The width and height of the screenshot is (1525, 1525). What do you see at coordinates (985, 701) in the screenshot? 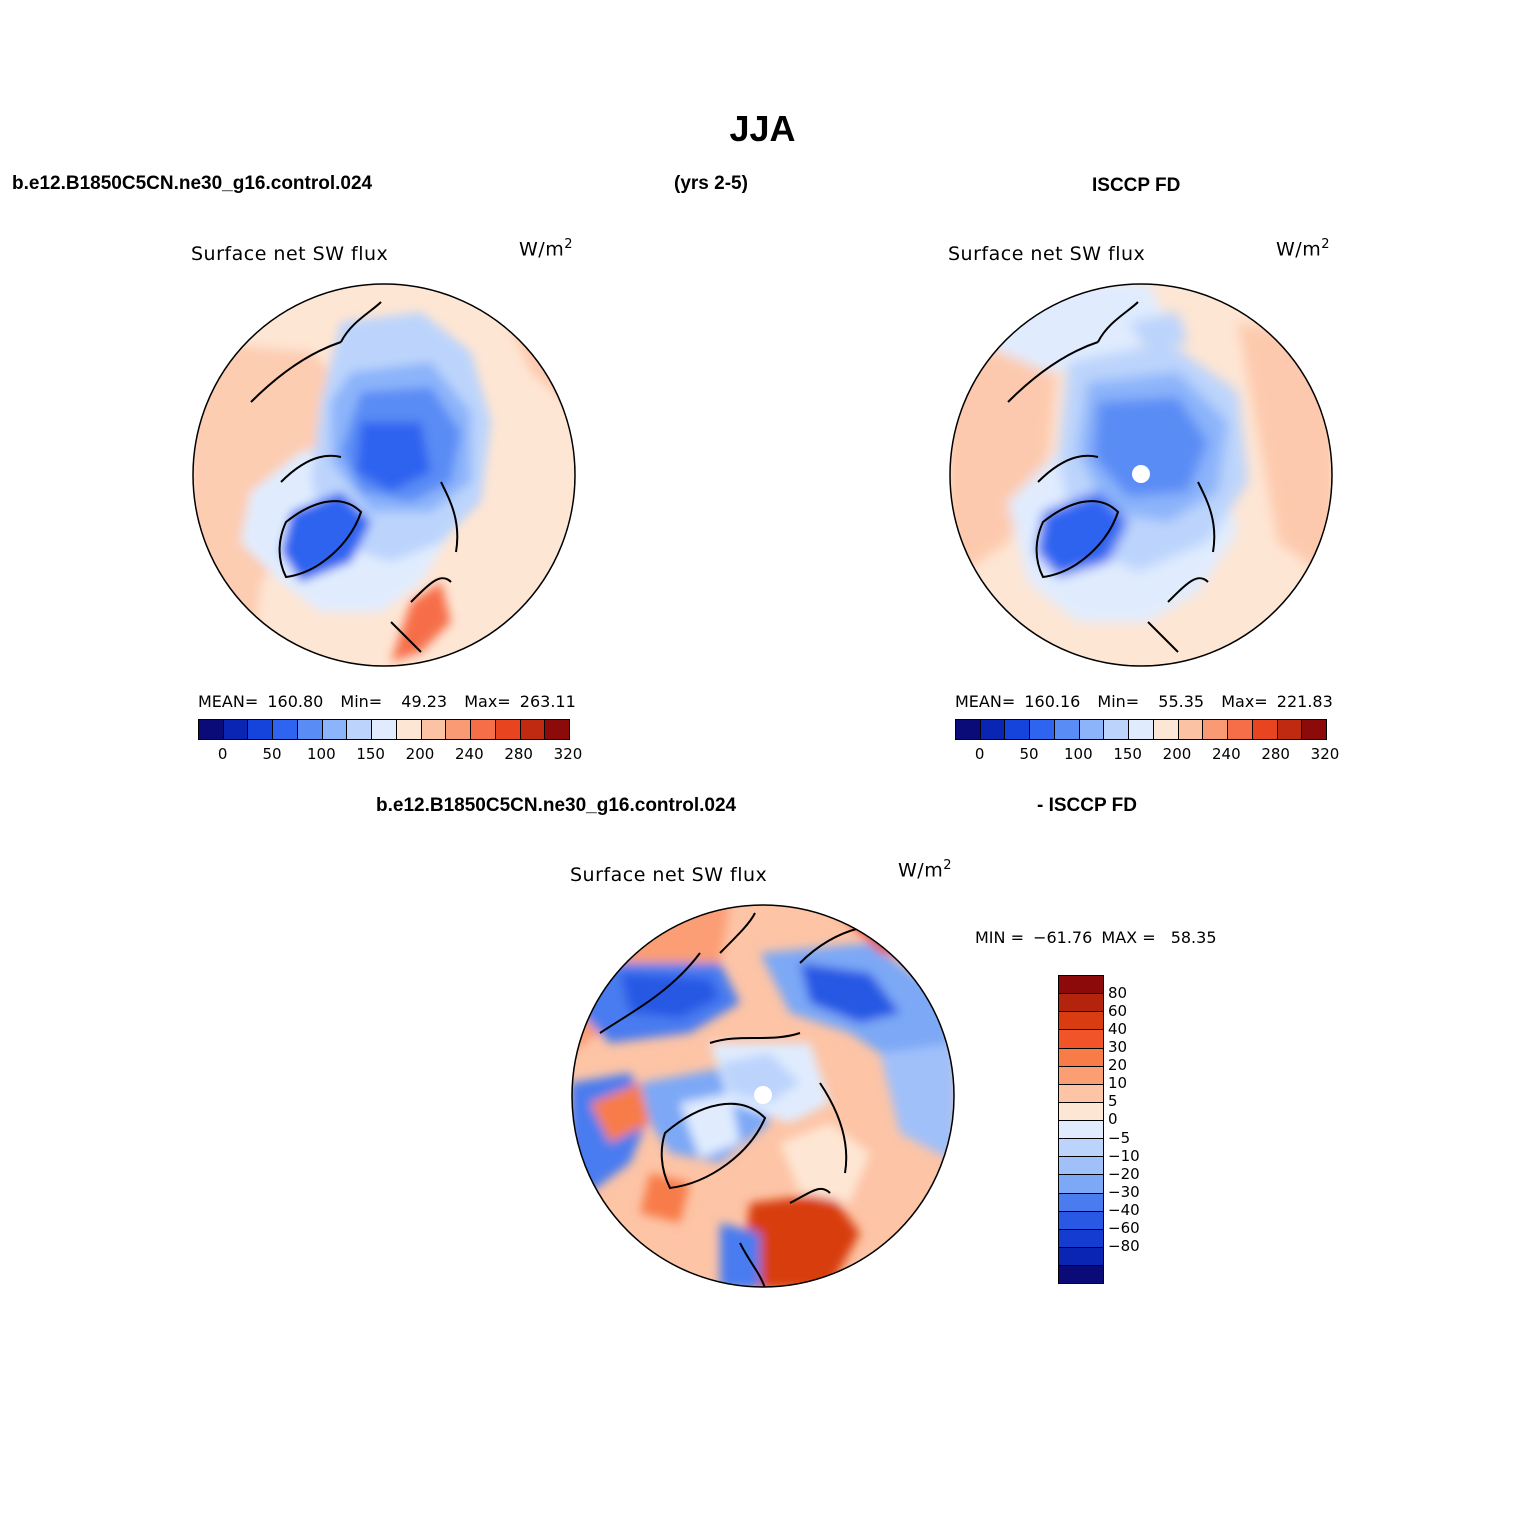
I see `obs-mean-label: MEAN=` at bounding box center [985, 701].